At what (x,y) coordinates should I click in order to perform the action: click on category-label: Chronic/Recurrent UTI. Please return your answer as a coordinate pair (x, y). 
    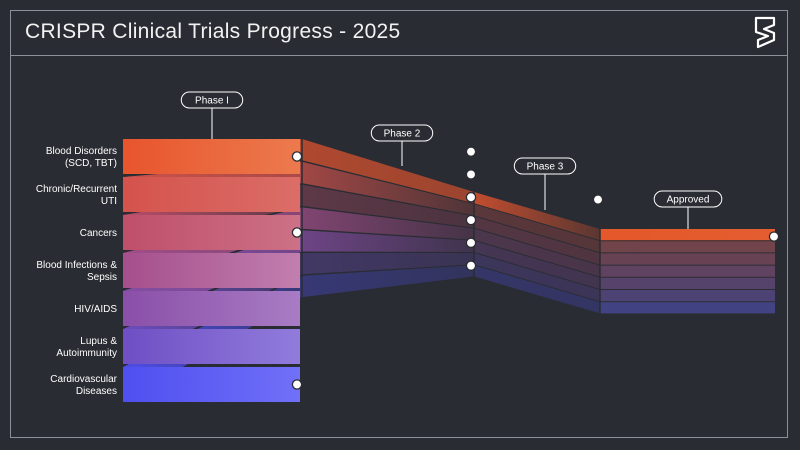
    Looking at the image, I should click on (76, 195).